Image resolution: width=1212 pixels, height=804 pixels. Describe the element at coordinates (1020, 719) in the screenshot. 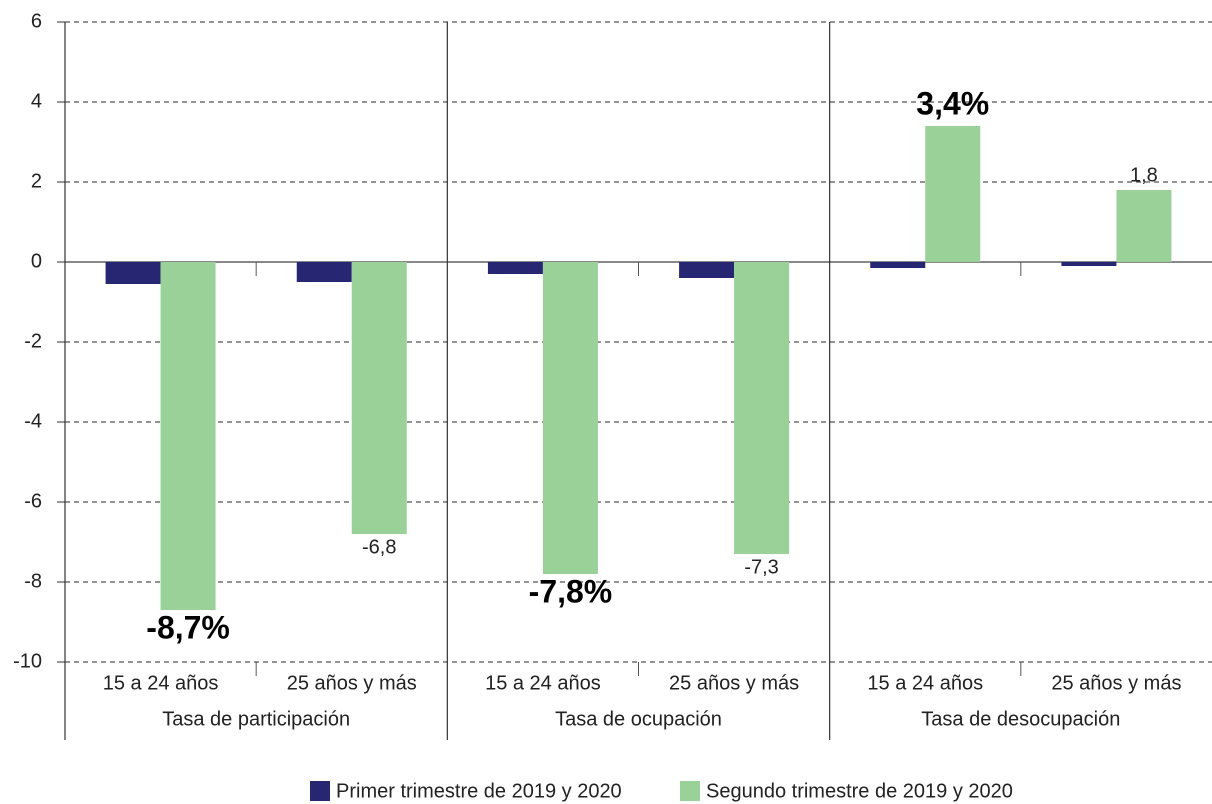

I see `group-label: Tasa de desocupación` at that location.